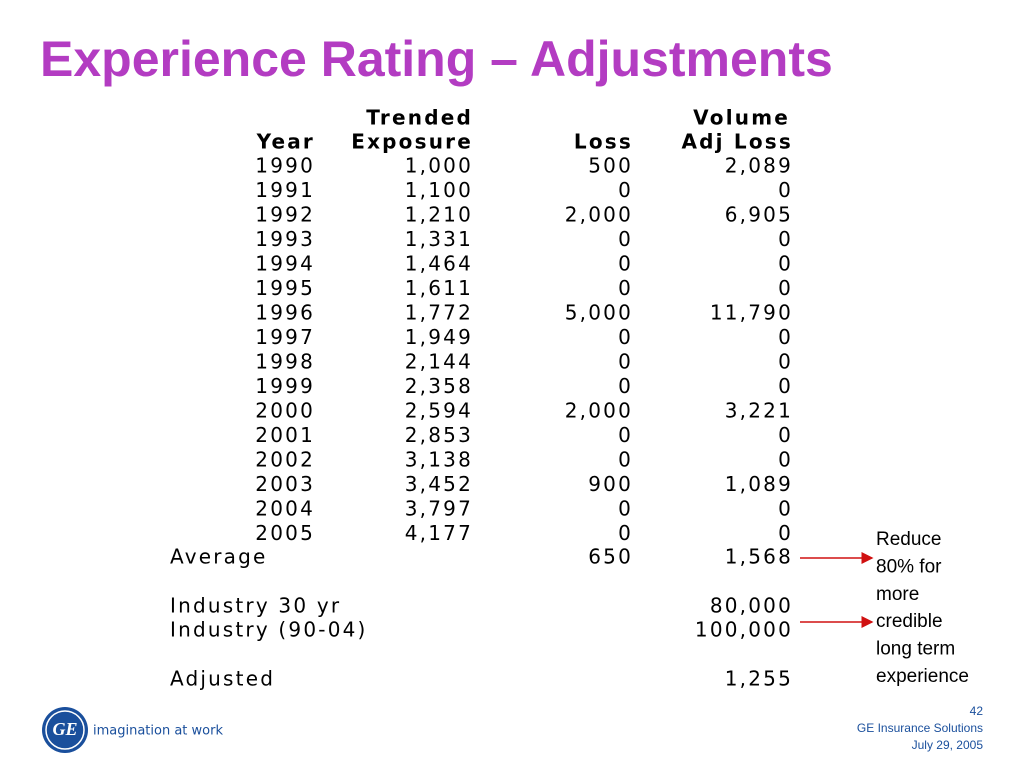 The width and height of the screenshot is (1024, 768). Describe the element at coordinates (285, 190) in the screenshot. I see `table-cell: 1991` at that location.